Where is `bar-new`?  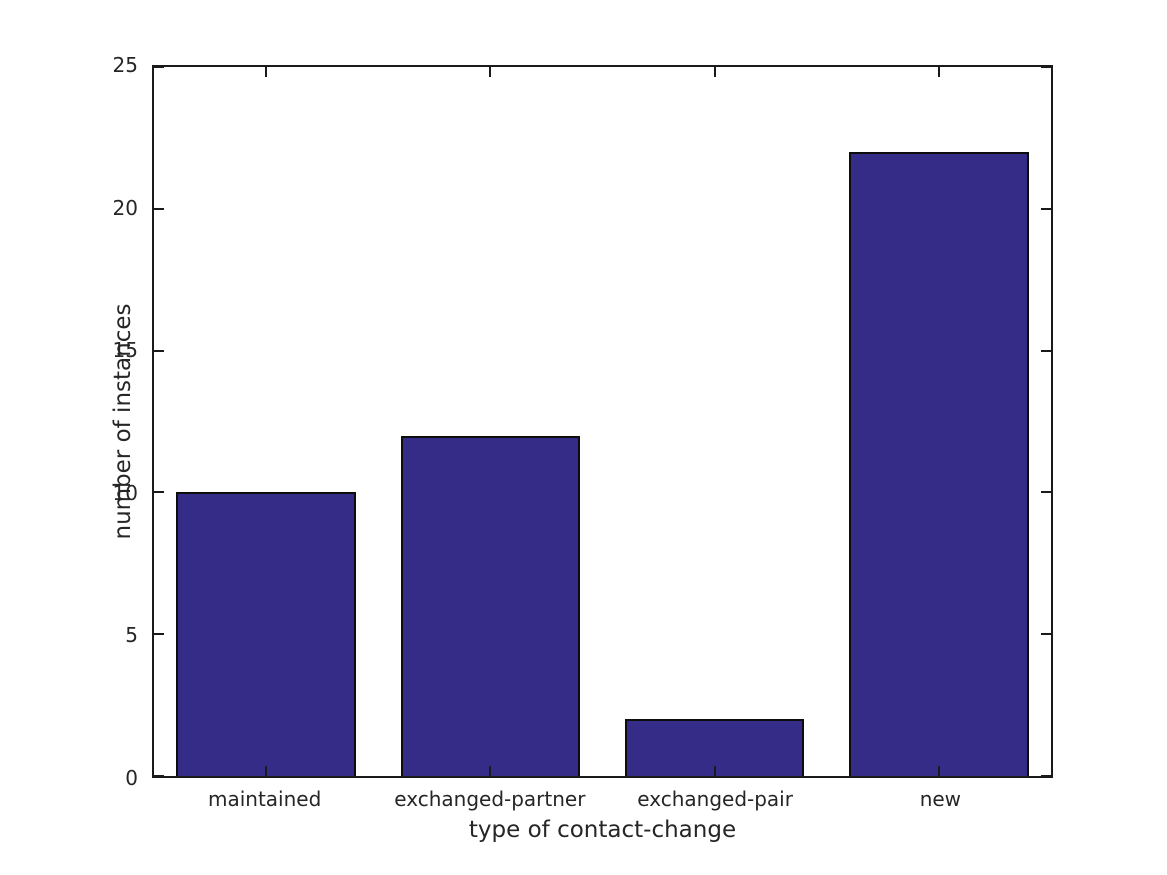 bar-new is located at coordinates (939, 464).